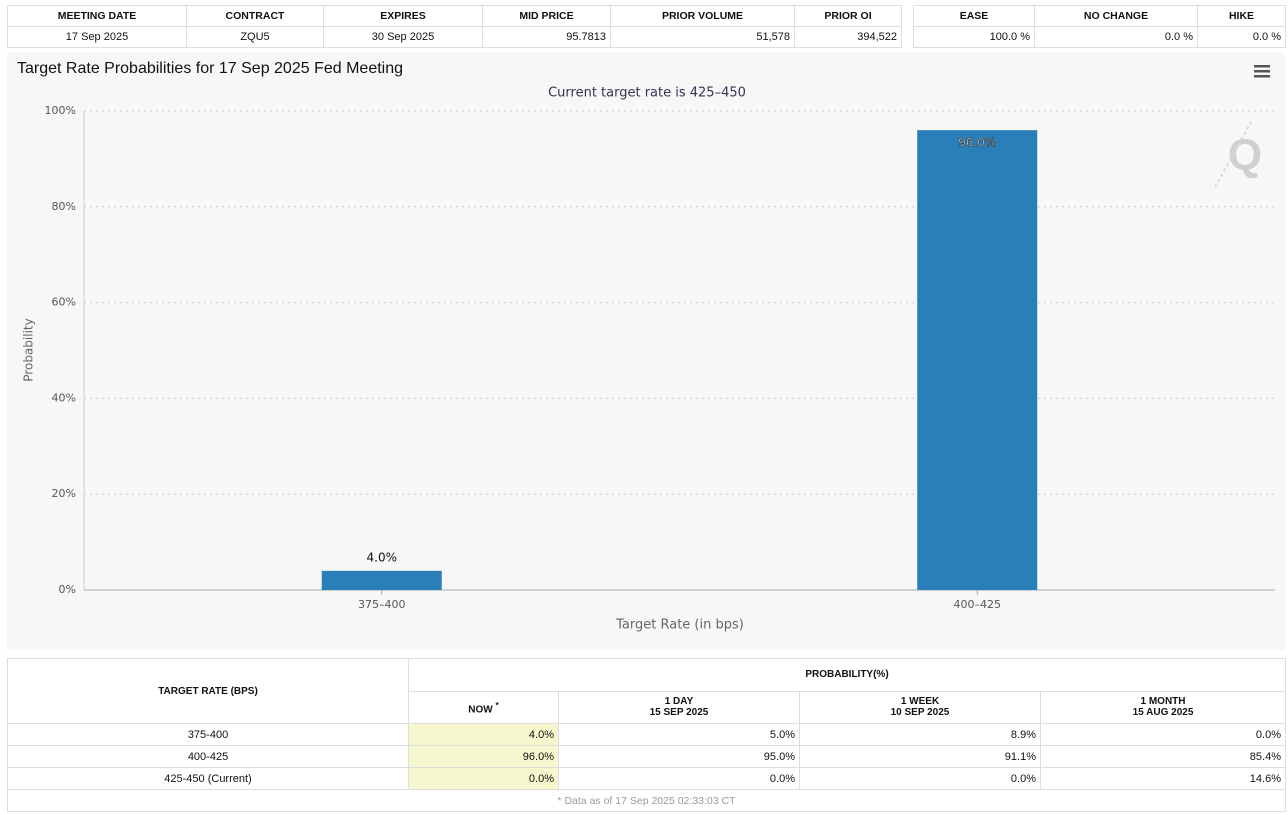 The image size is (1288, 815). Describe the element at coordinates (702, 16) in the screenshot. I see `col-header: PRIOR VOLUME` at that location.